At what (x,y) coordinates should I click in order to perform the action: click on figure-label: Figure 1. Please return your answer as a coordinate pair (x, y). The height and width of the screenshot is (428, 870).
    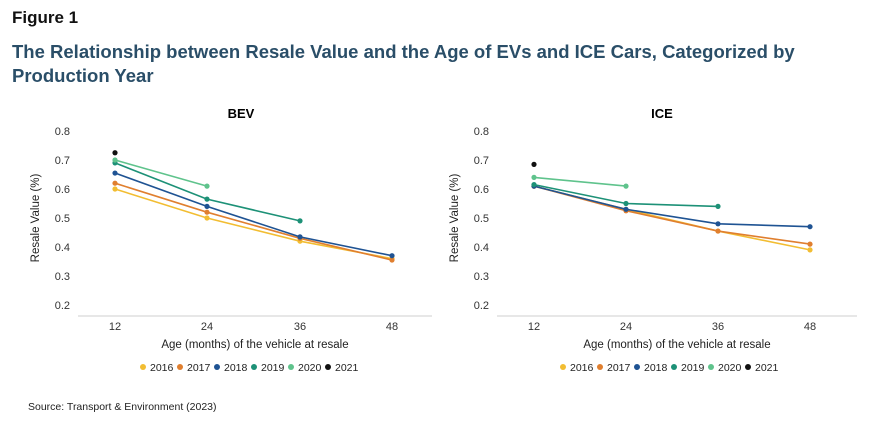
    Looking at the image, I should click on (45, 17).